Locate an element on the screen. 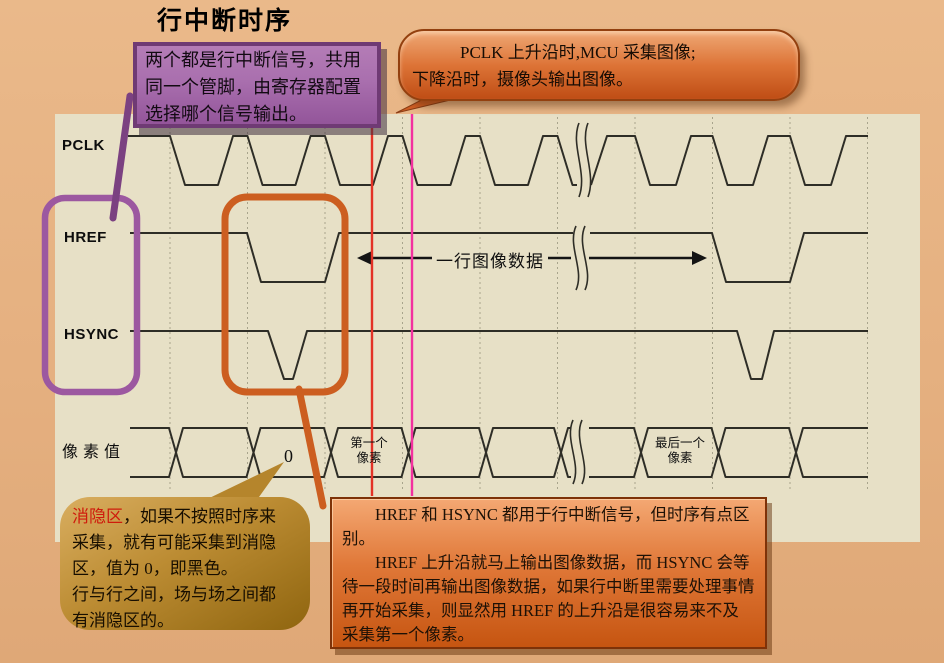  blanking-callout-tail is located at coordinates (240, 483).